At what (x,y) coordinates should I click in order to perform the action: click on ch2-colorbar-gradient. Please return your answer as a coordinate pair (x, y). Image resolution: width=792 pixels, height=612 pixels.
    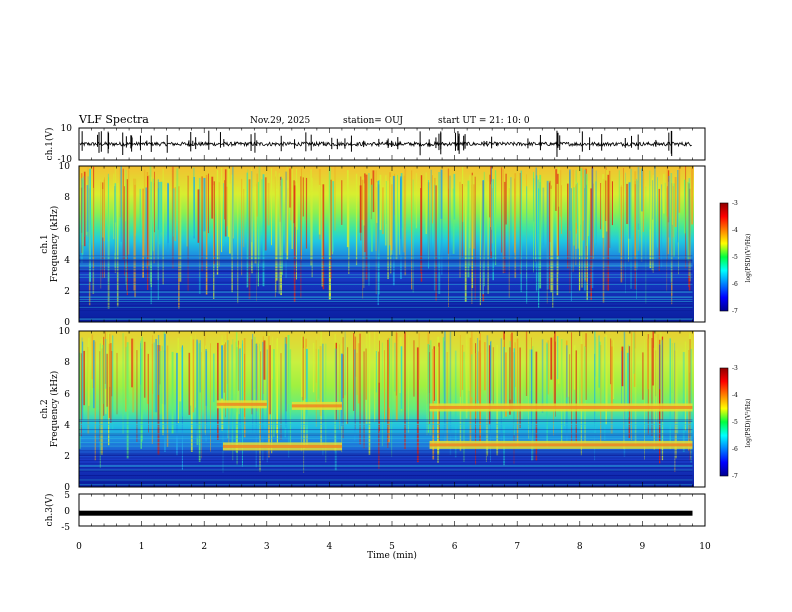
    Looking at the image, I should click on (724, 422).